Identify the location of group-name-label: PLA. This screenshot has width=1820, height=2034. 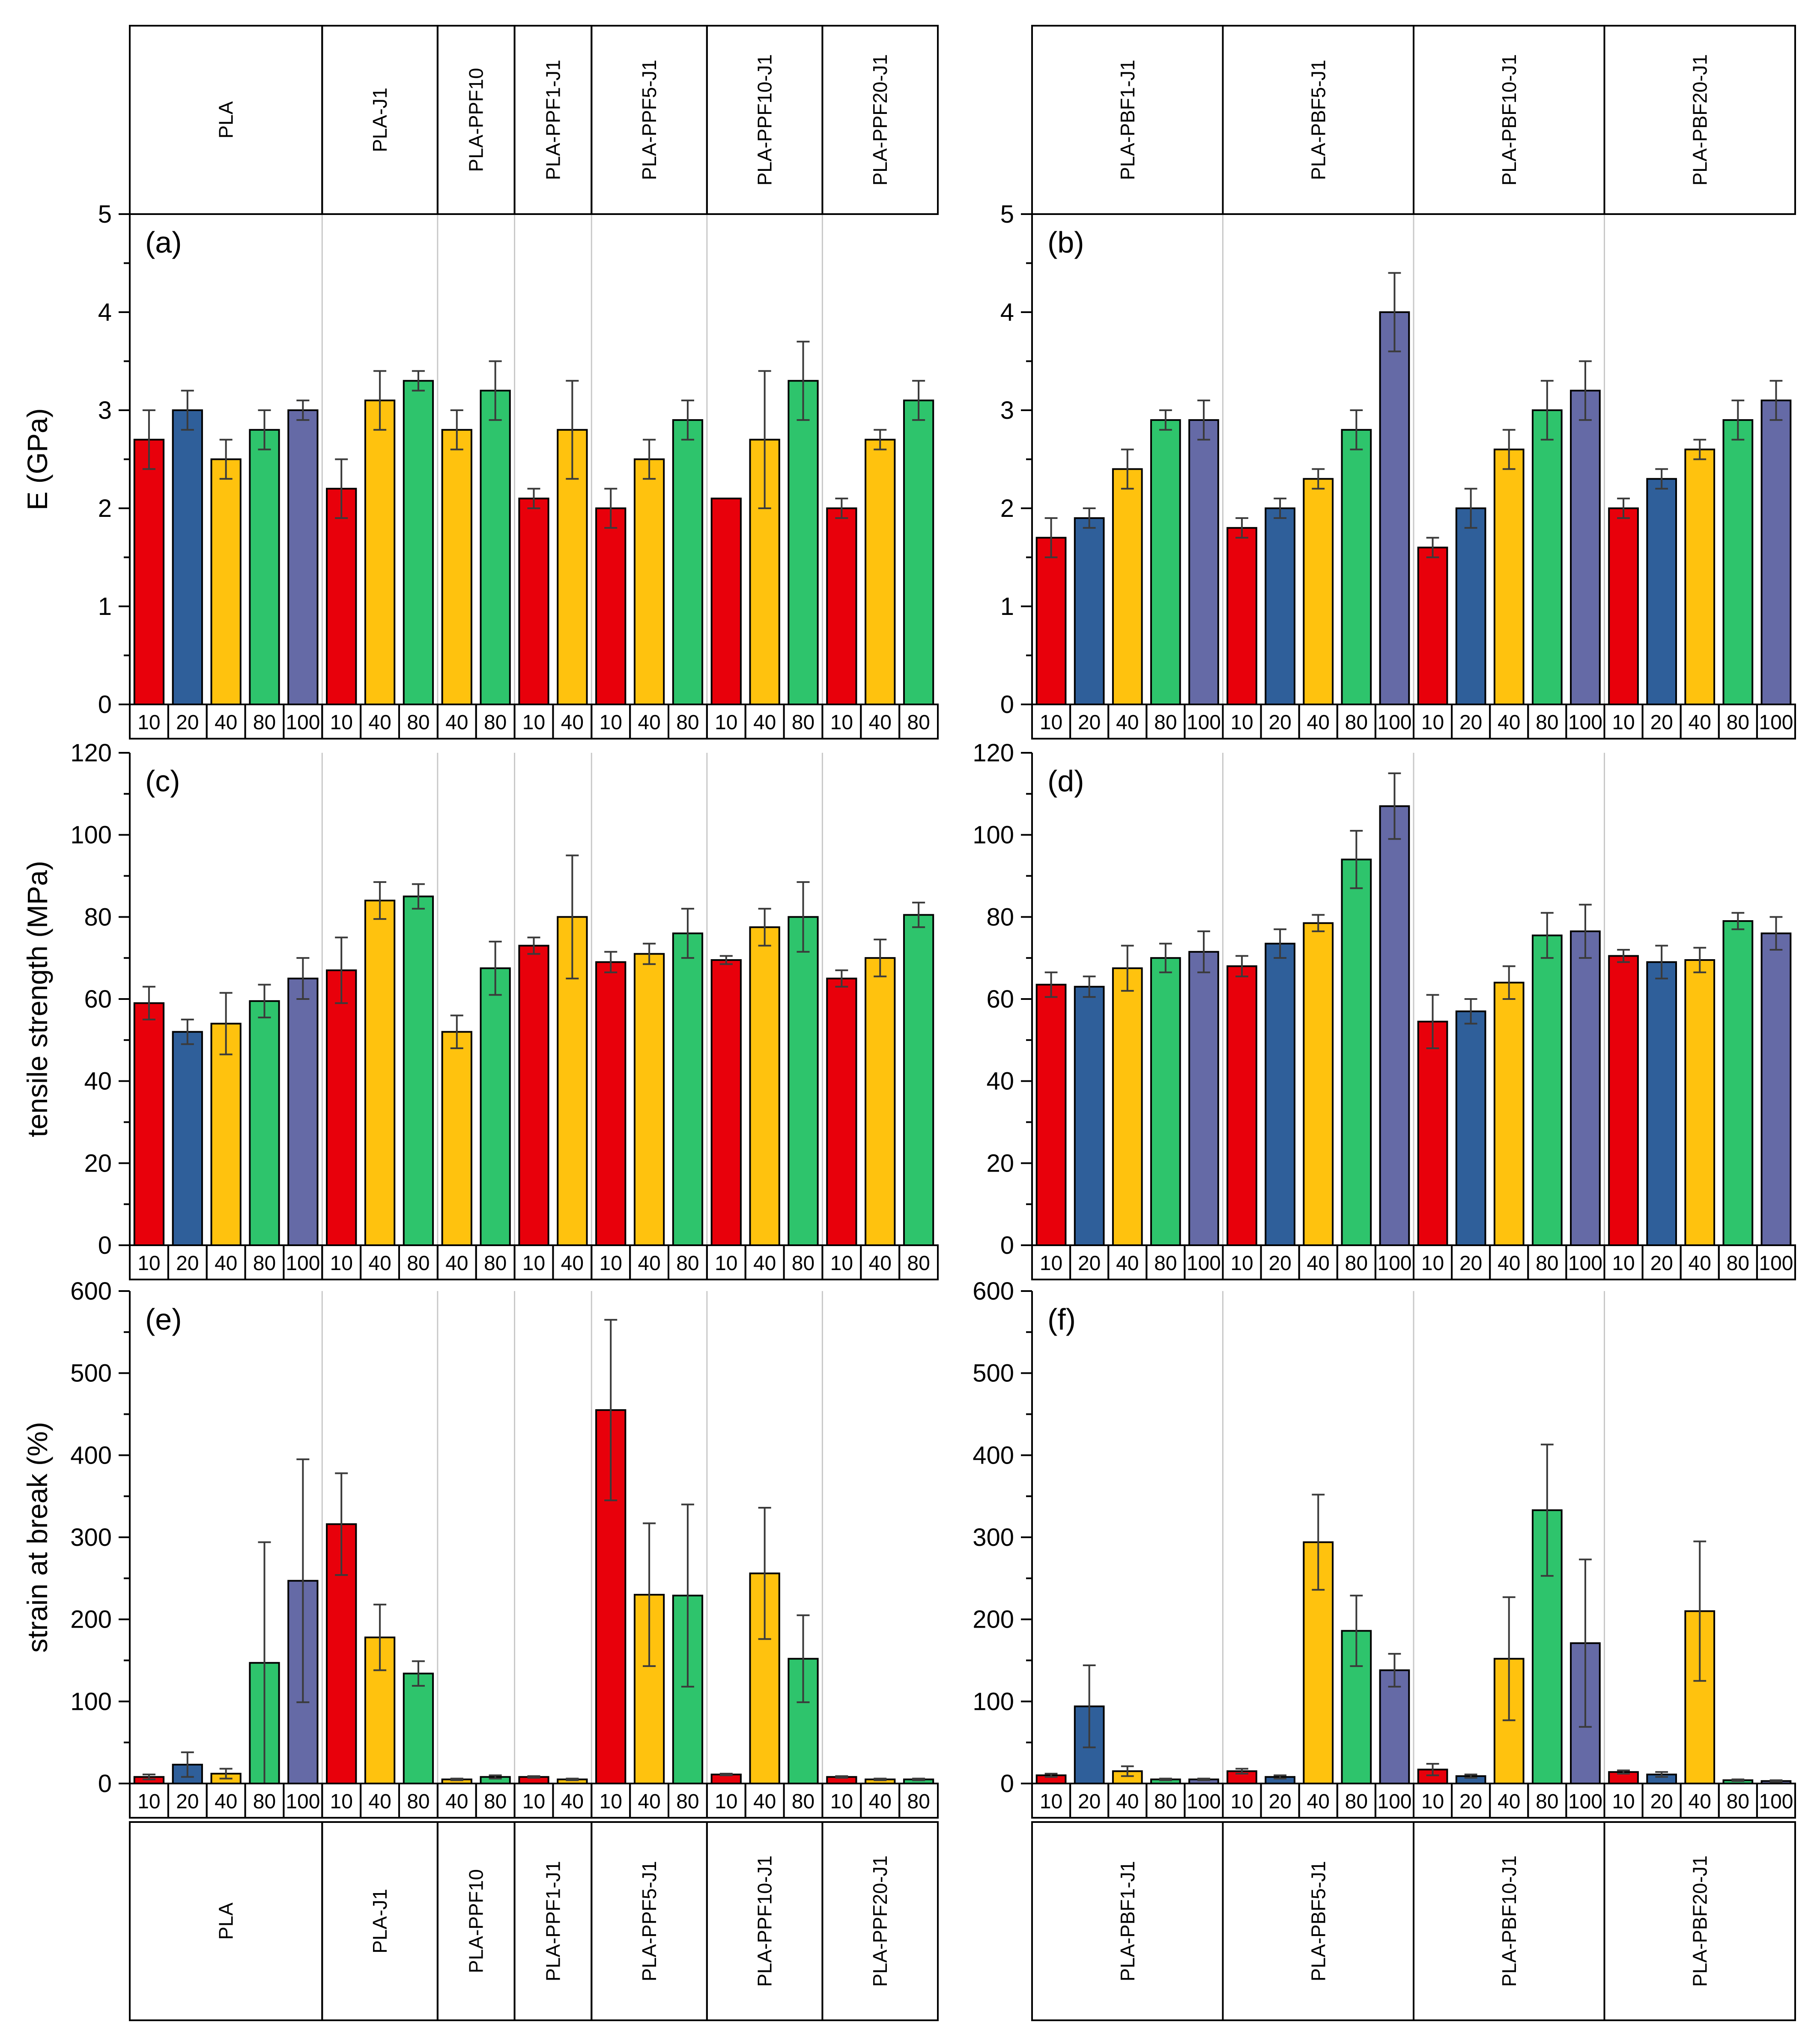
(226, 119).